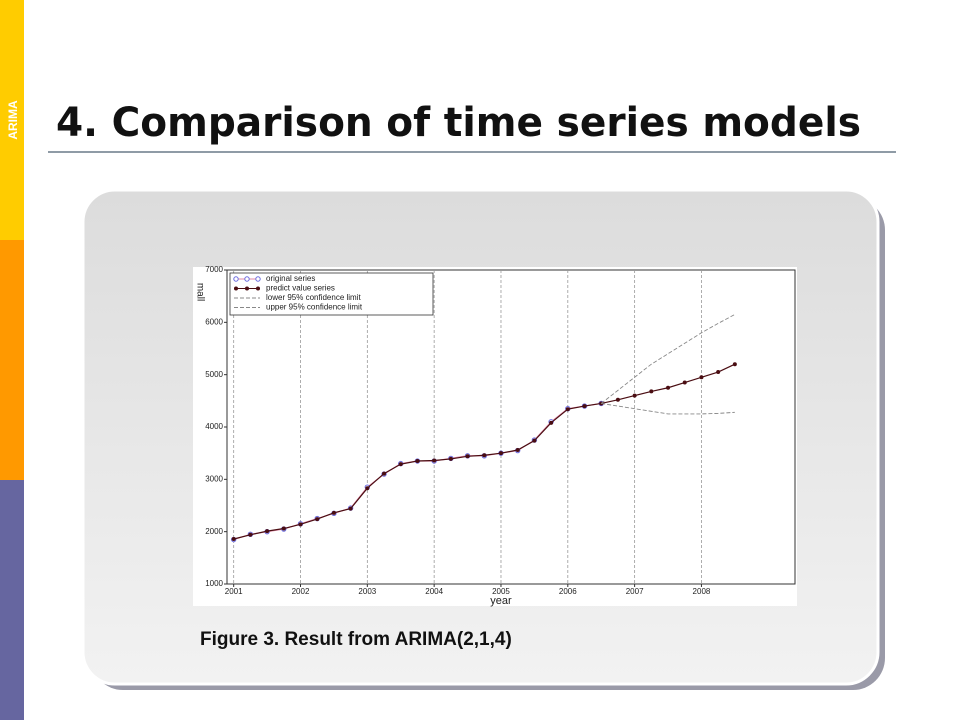 The width and height of the screenshot is (960, 720). Describe the element at coordinates (501, 591) in the screenshot. I see `x-tick-label: 2005` at that location.